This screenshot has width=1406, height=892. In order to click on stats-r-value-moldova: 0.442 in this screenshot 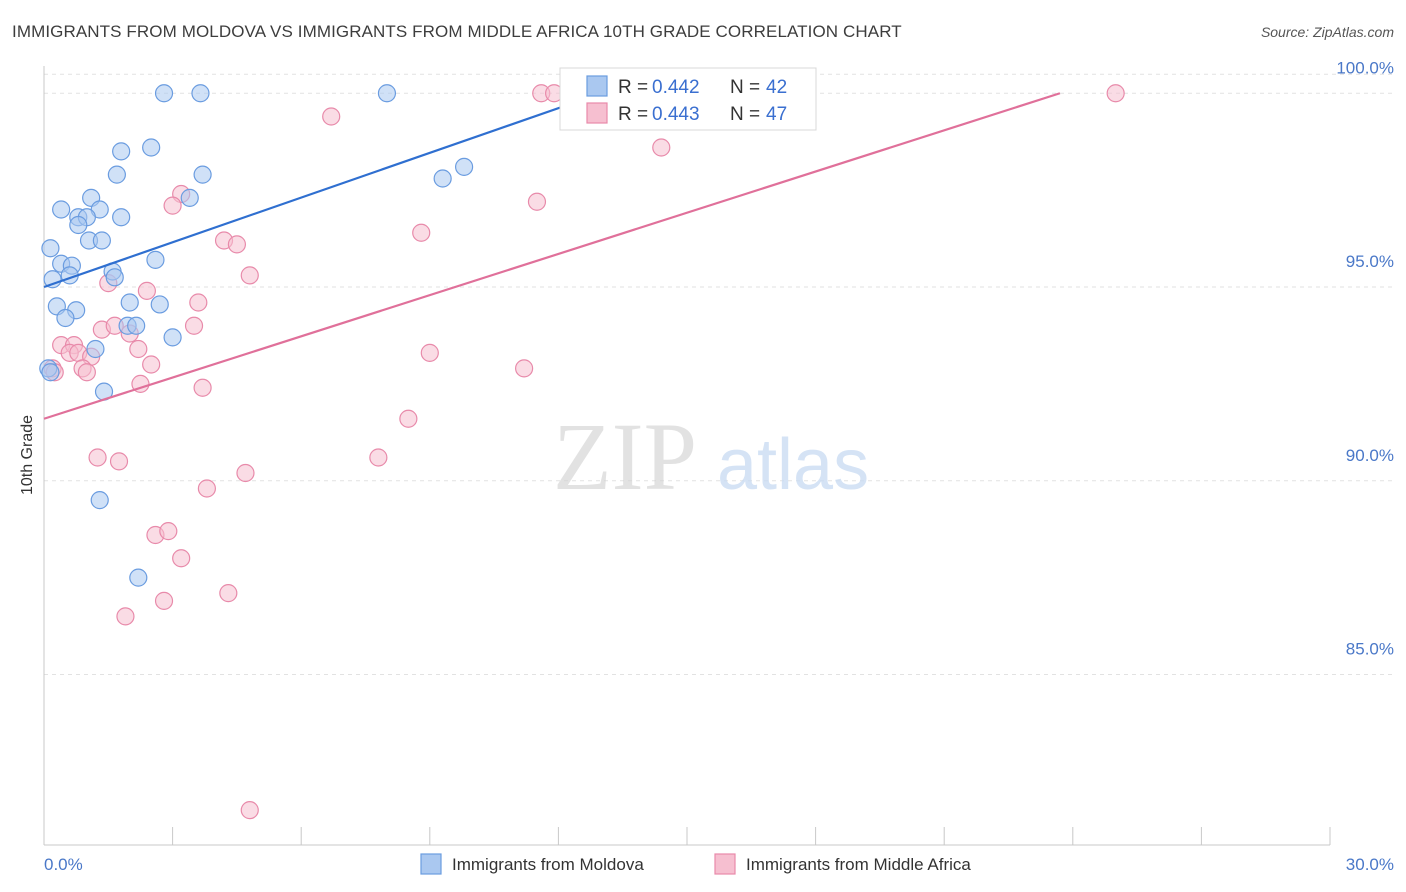, I will do `click(676, 87)`.